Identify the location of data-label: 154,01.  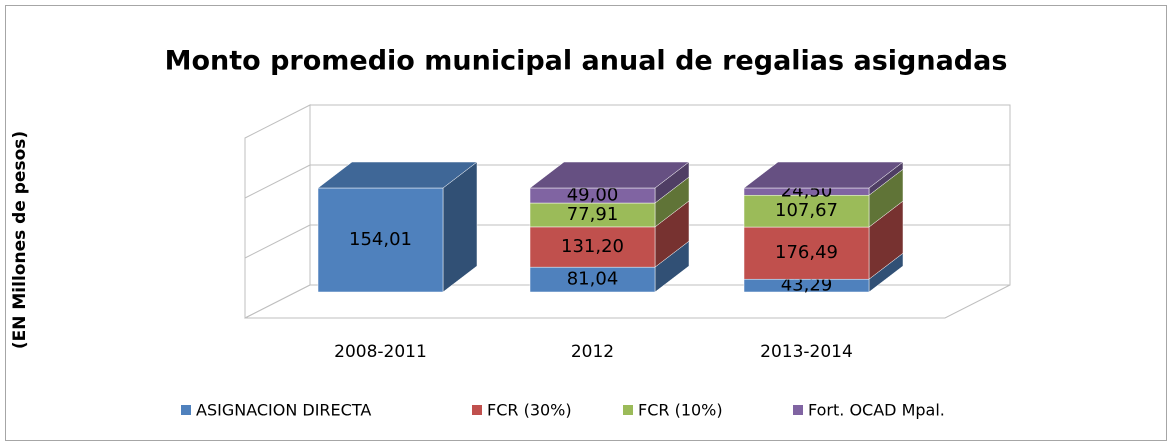
(380, 239).